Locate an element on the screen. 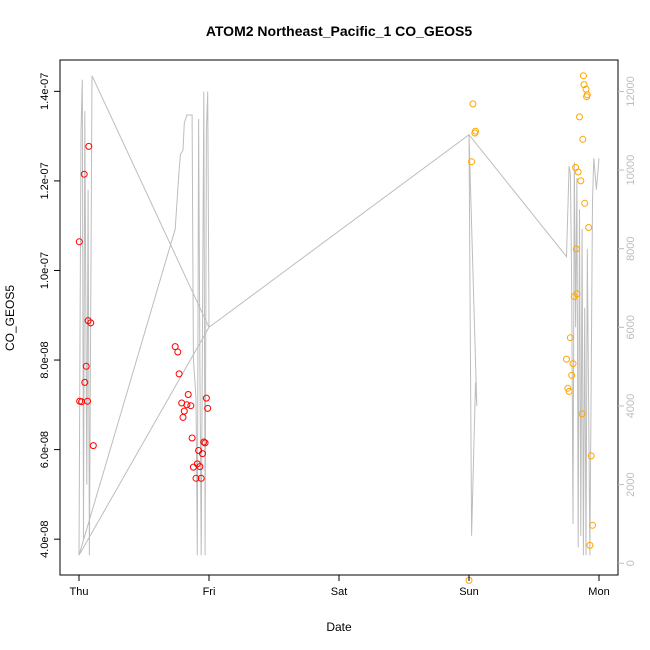 This screenshot has height=650, width=650. x-tick-label: Thu is located at coordinates (79, 592).